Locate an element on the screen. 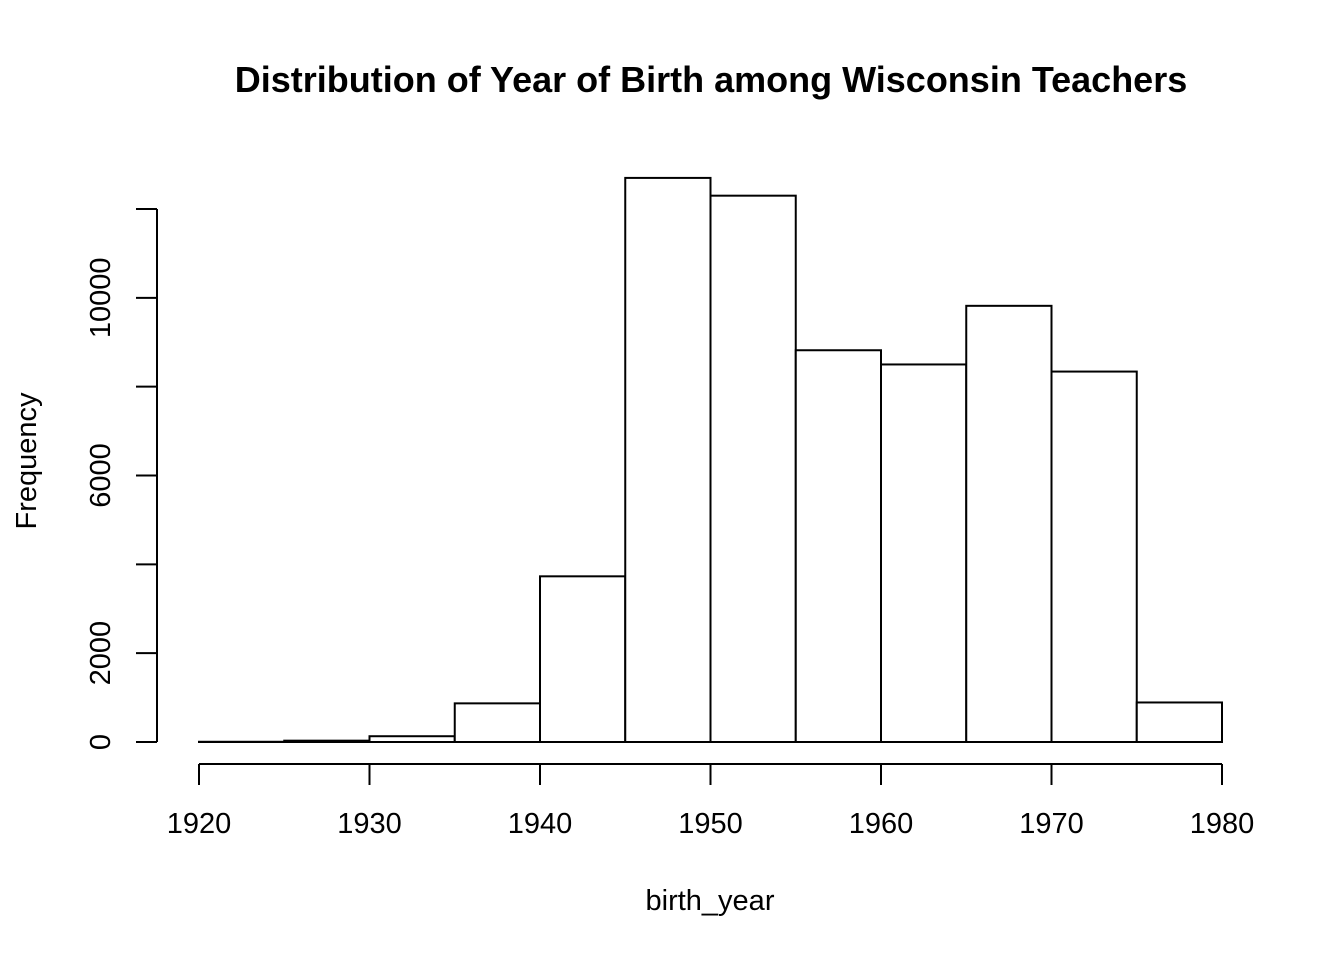 The width and height of the screenshot is (1344, 960). x-tick-label-1920: 1920 is located at coordinates (199, 824).